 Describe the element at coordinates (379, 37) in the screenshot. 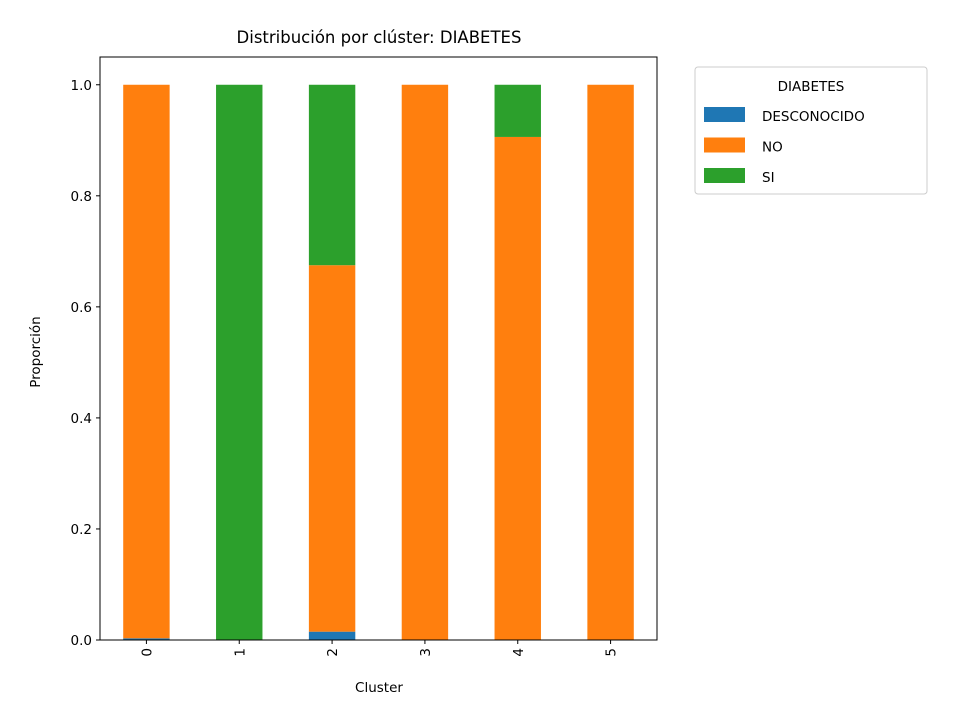

I see `chart-title: Distribución por clúster: DIABETES` at that location.